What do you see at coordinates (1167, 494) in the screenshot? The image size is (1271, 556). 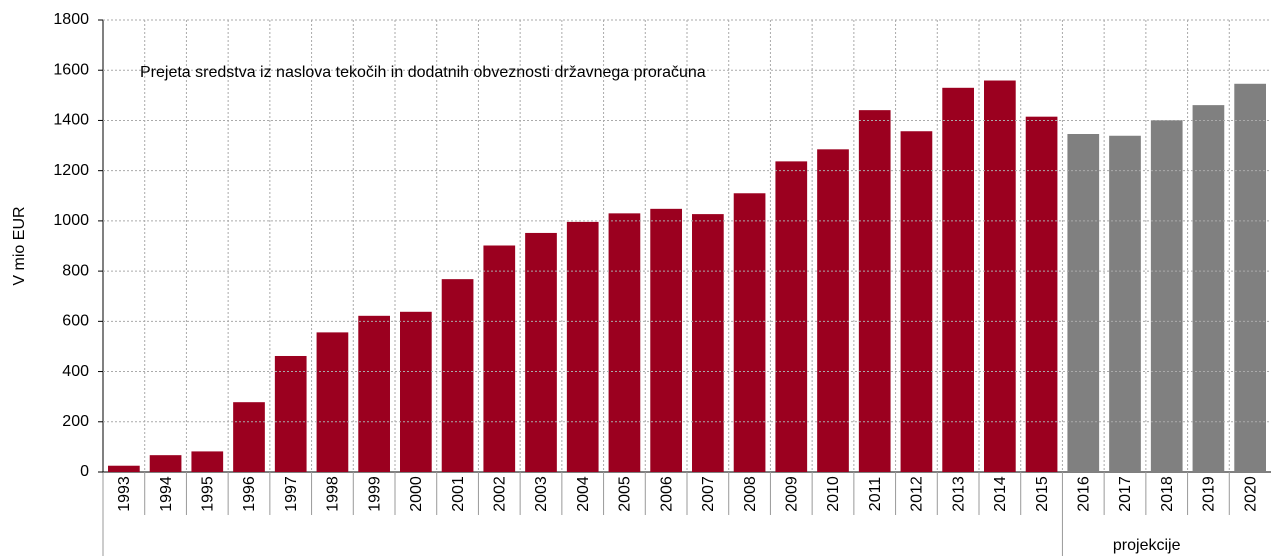 I see `x-tick-label: 2018` at bounding box center [1167, 494].